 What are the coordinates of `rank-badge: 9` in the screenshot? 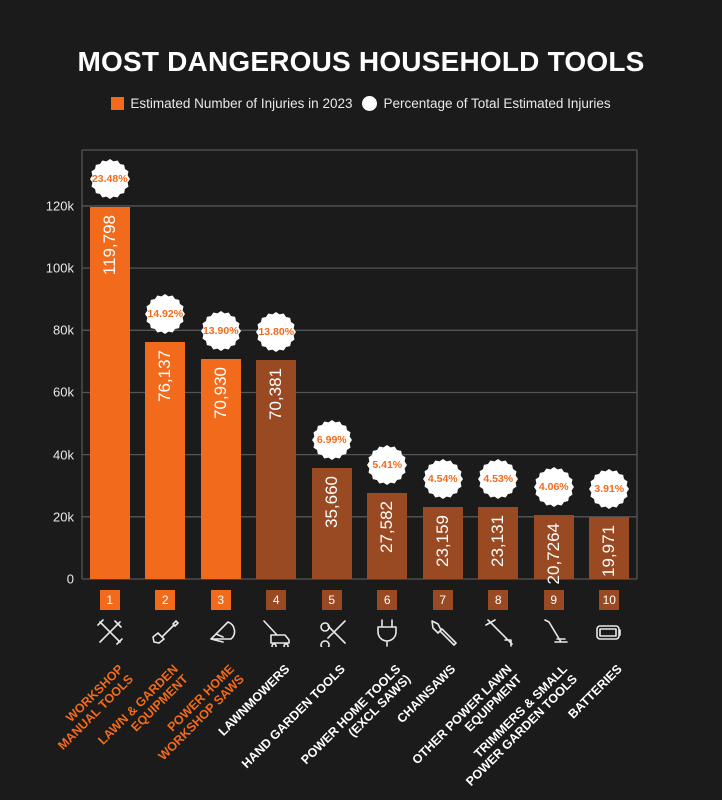 It's located at (553, 600).